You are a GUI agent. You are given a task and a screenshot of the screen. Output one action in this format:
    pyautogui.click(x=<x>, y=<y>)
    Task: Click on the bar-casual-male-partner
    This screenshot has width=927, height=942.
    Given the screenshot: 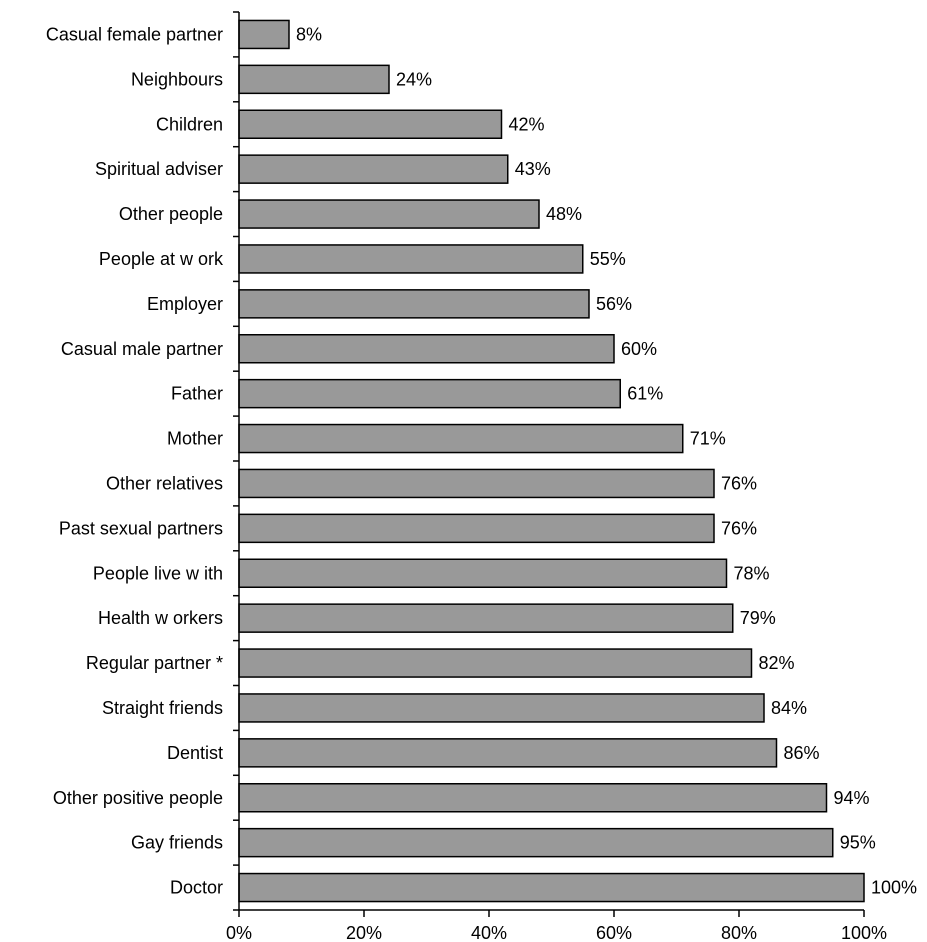 What is the action you would take?
    pyautogui.click(x=426, y=349)
    